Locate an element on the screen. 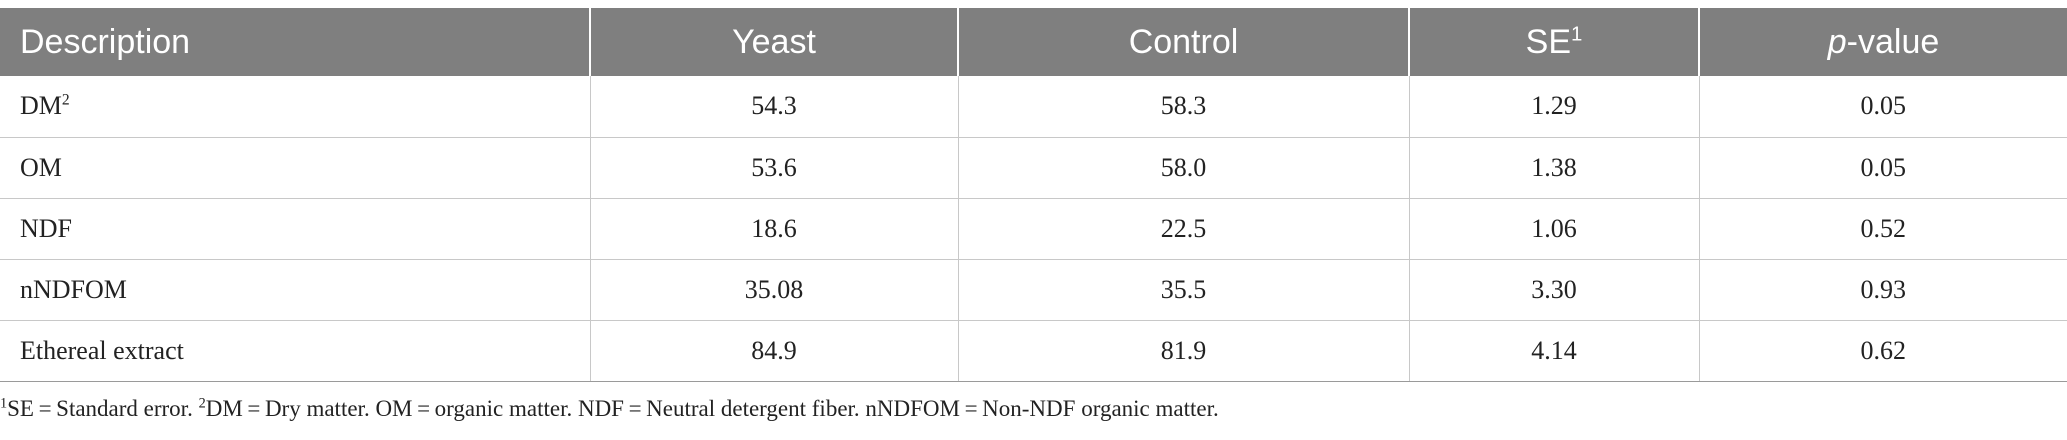 Image resolution: width=2067 pixels, height=440 pixels. cell-description: OM is located at coordinates (295, 168).